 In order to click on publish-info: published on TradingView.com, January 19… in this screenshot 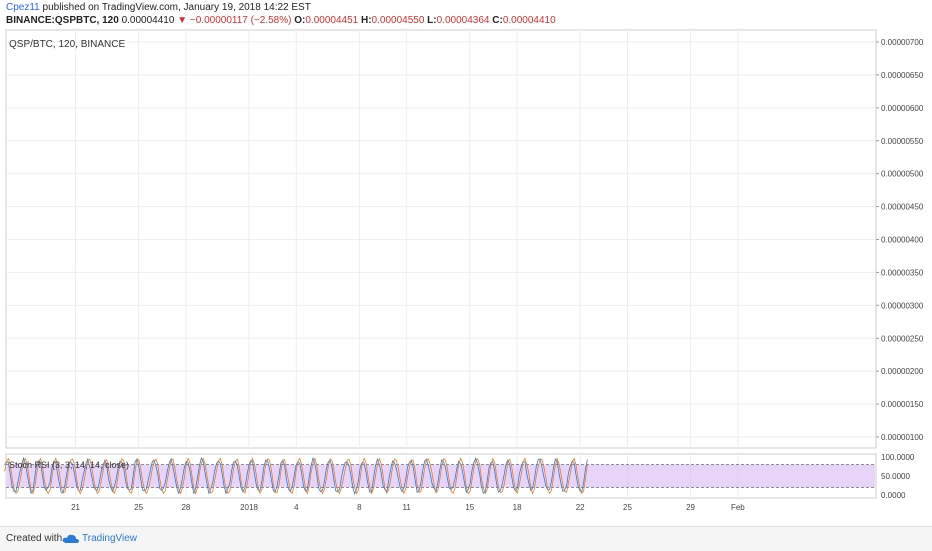, I will do `click(175, 7)`.